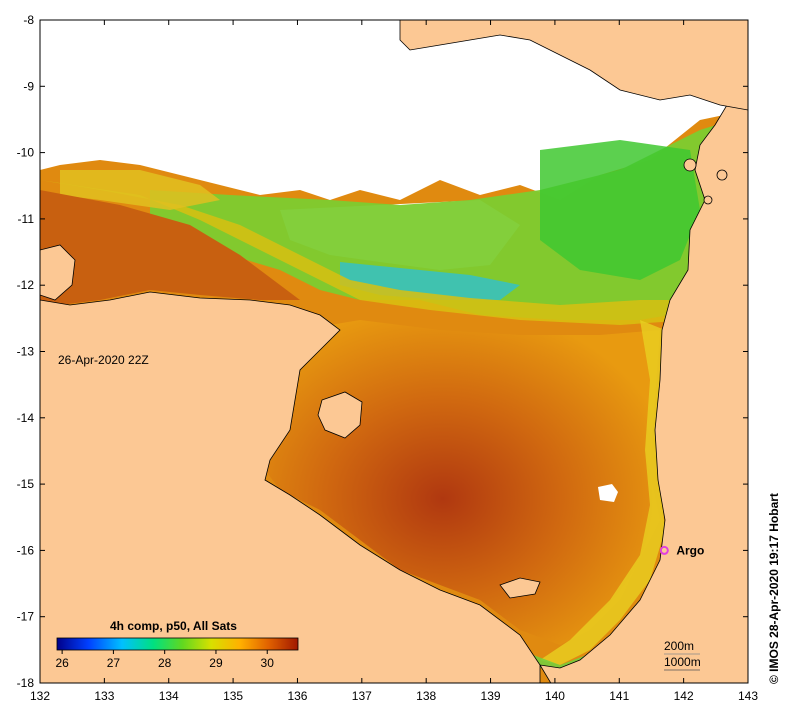 Image resolution: width=791 pixels, height=716 pixels. I want to click on sst-warm-west, so click(170, 247).